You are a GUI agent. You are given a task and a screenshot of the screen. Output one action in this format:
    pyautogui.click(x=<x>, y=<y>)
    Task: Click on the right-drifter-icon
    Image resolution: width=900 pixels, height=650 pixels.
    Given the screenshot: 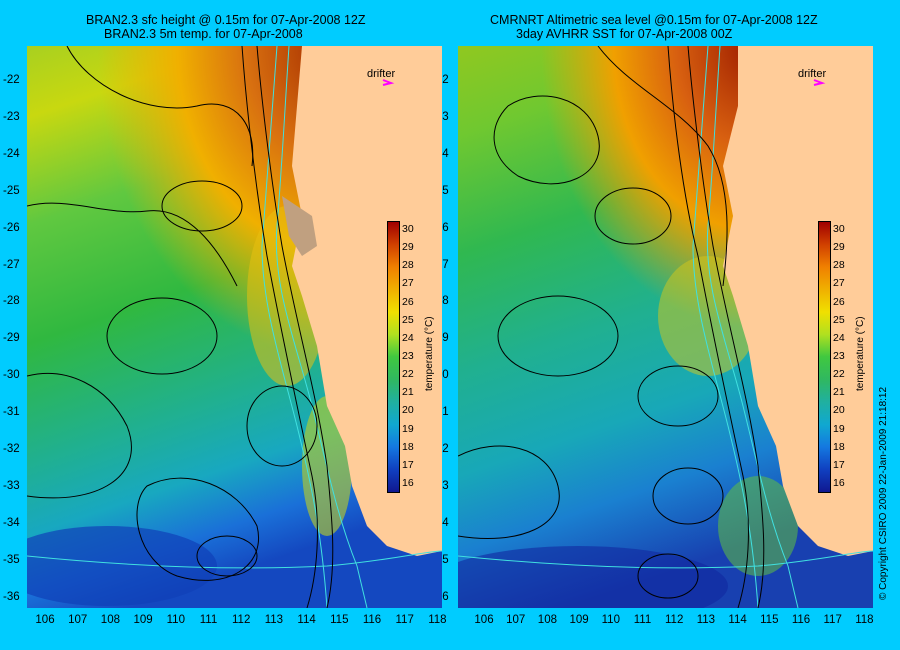 What is the action you would take?
    pyautogui.click(x=819, y=82)
    